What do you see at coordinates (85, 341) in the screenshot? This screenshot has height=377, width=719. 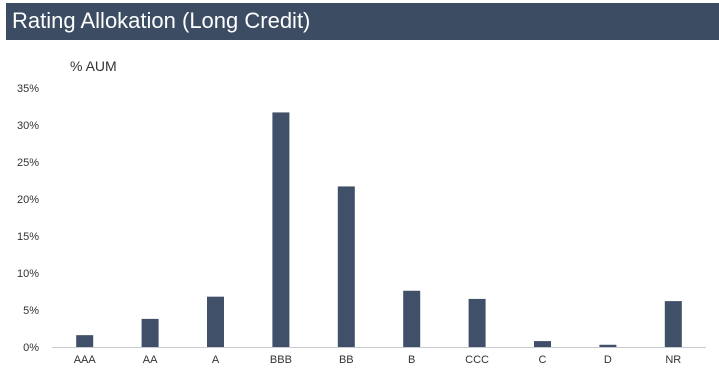 I see `bar-aaa` at bounding box center [85, 341].